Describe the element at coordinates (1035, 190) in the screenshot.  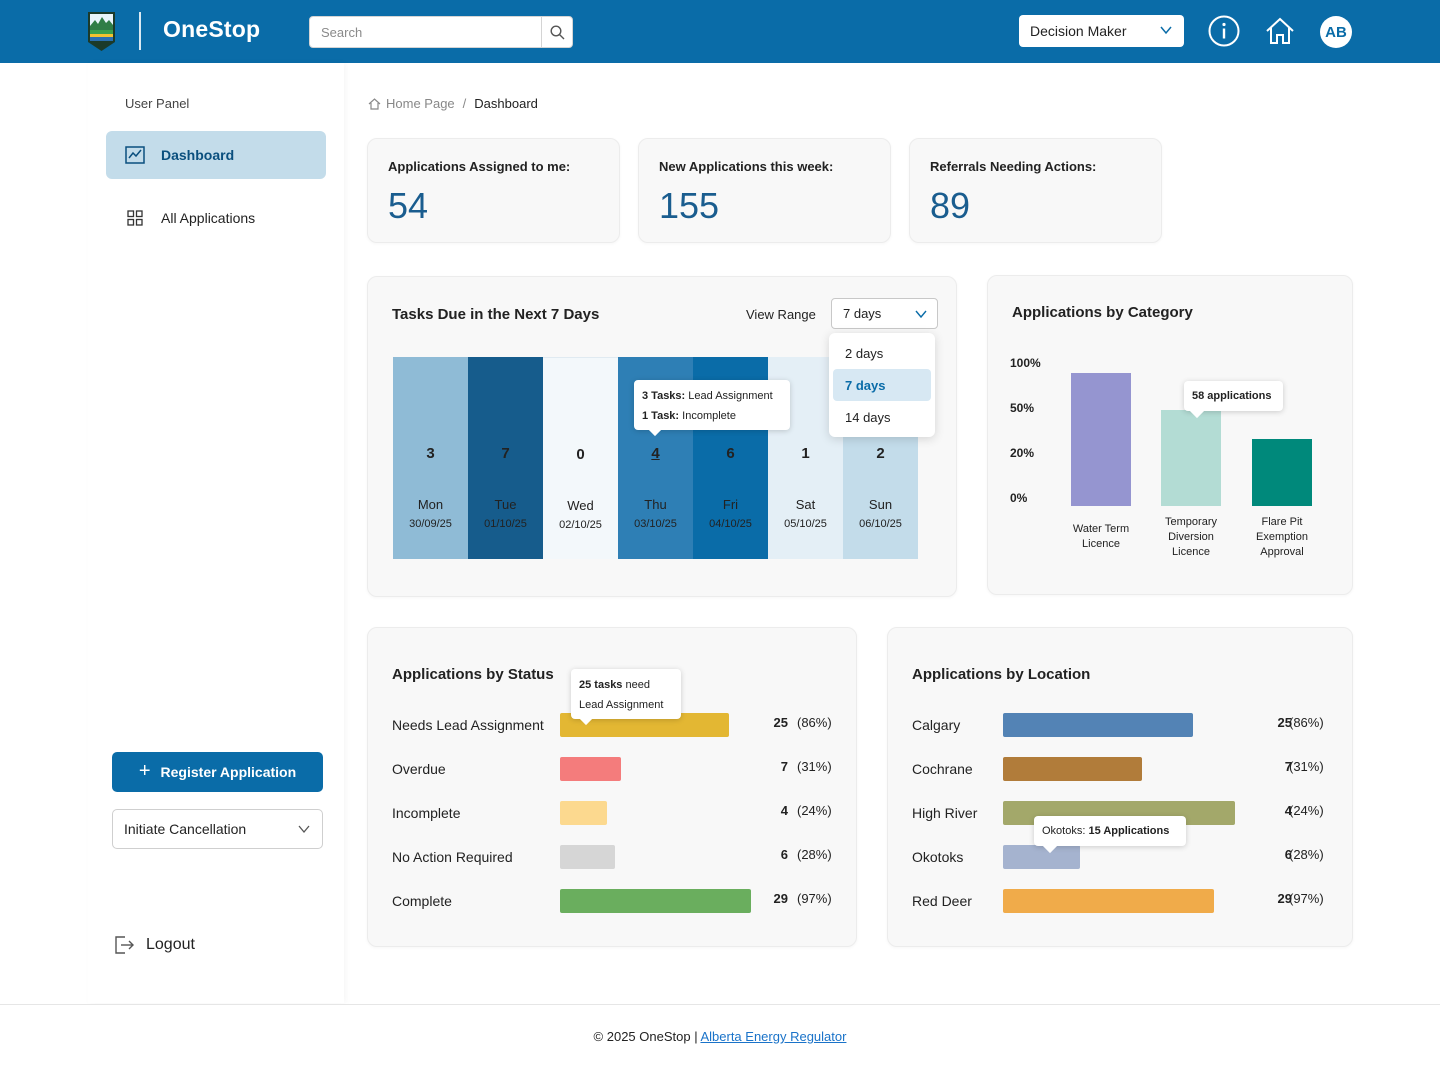
I see `stat-card-referrals: Referrals Needing Actions: 89` at that location.